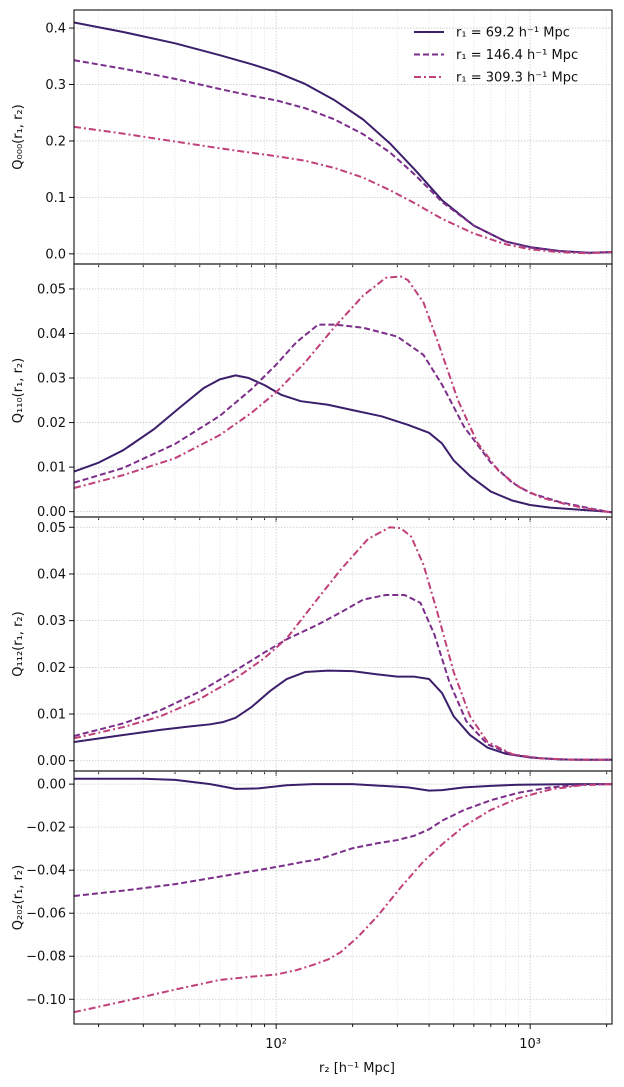 The width and height of the screenshot is (624, 1087). I want to click on x-axis-label: r₂ [h⁻¹ Mpc], so click(357, 1068).